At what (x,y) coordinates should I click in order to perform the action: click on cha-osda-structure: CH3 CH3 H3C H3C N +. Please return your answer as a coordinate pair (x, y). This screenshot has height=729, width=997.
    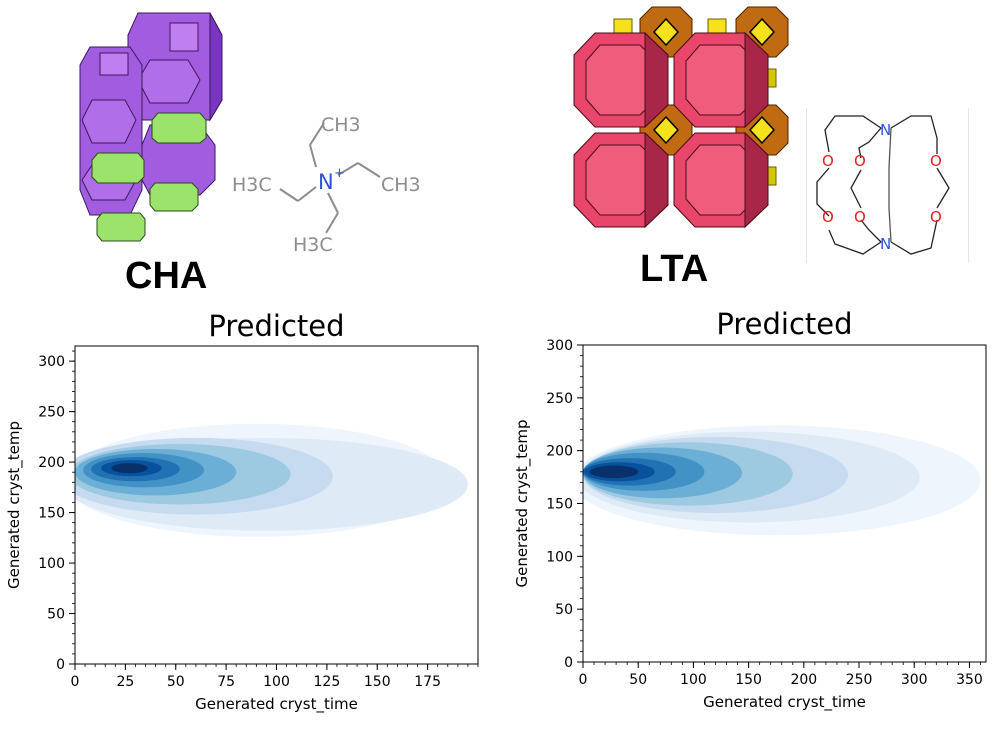
    Looking at the image, I should click on (326, 185).